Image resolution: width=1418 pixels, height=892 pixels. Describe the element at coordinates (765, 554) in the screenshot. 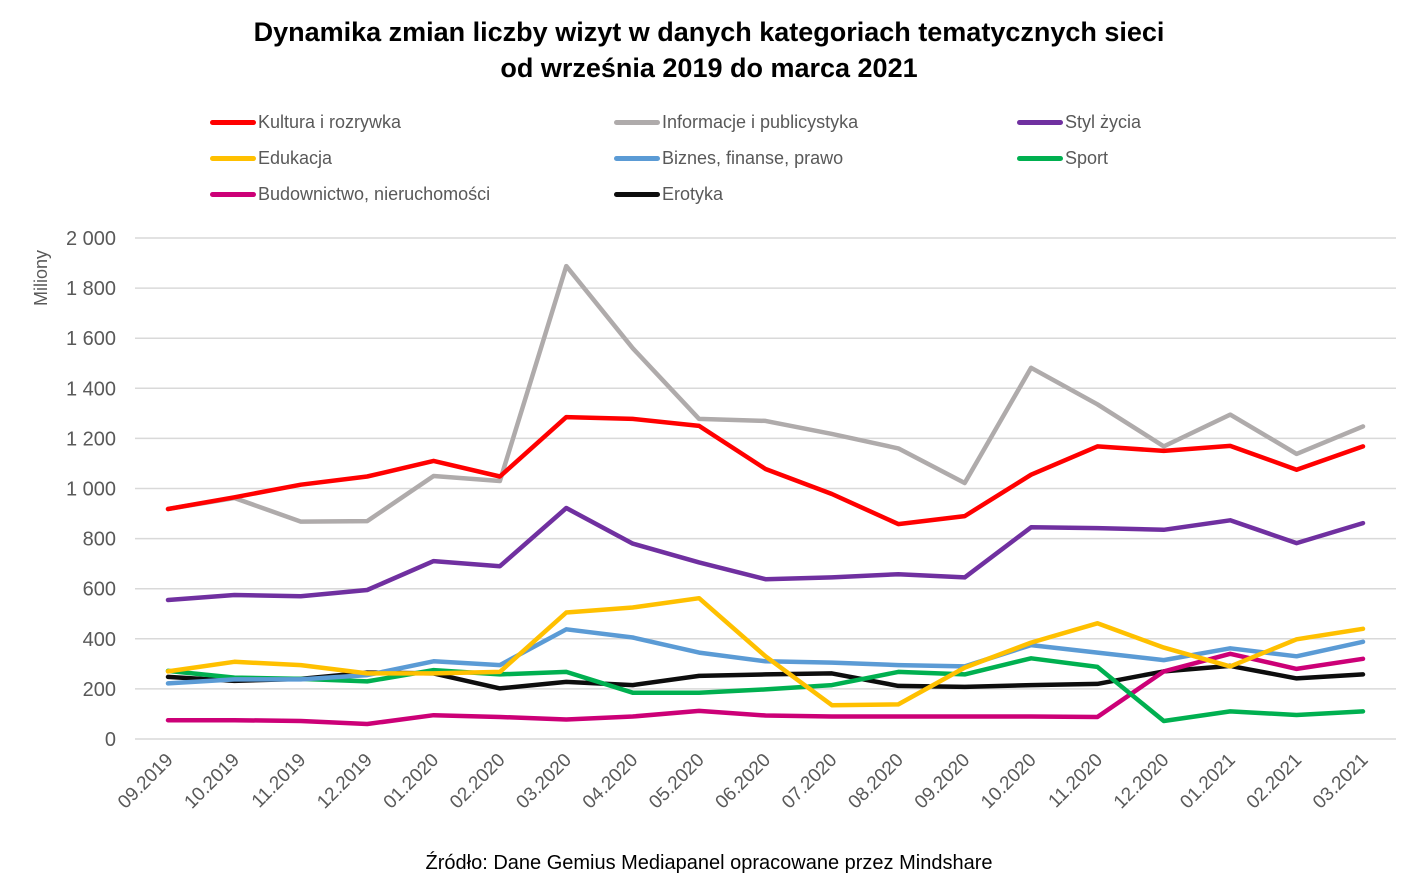

I see `series-line-styl-życia` at that location.